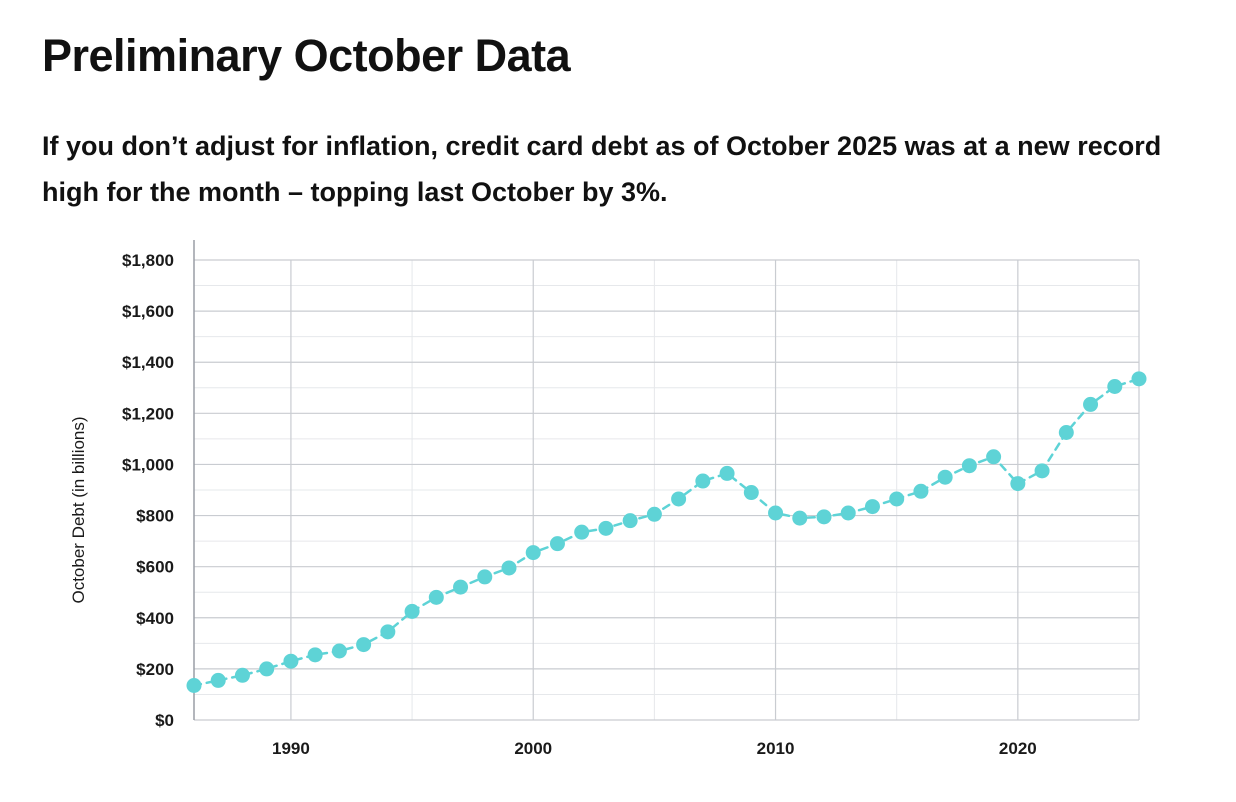 This screenshot has height=802, width=1236. I want to click on page-title: Preliminary October Data, so click(306, 55).